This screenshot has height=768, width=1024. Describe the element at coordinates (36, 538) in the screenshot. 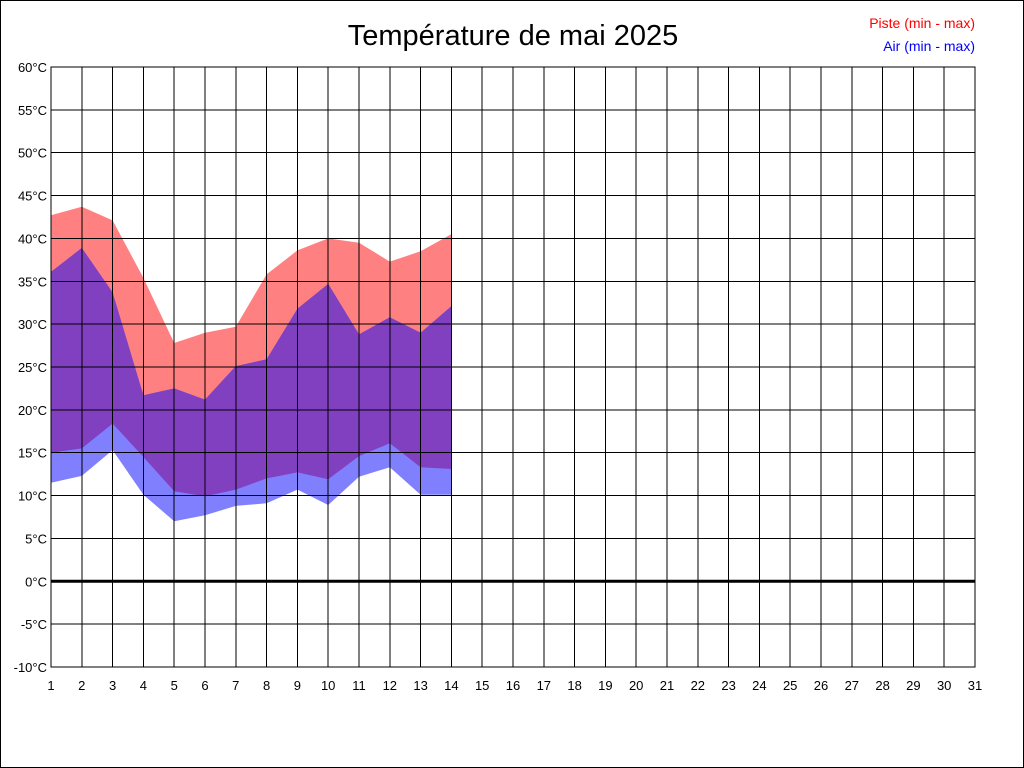

I see `y-tick-label: 5°C` at that location.